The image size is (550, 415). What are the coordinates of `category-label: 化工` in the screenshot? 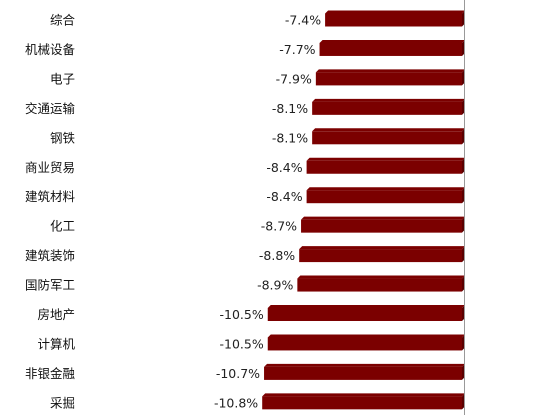 It's located at (62, 226).